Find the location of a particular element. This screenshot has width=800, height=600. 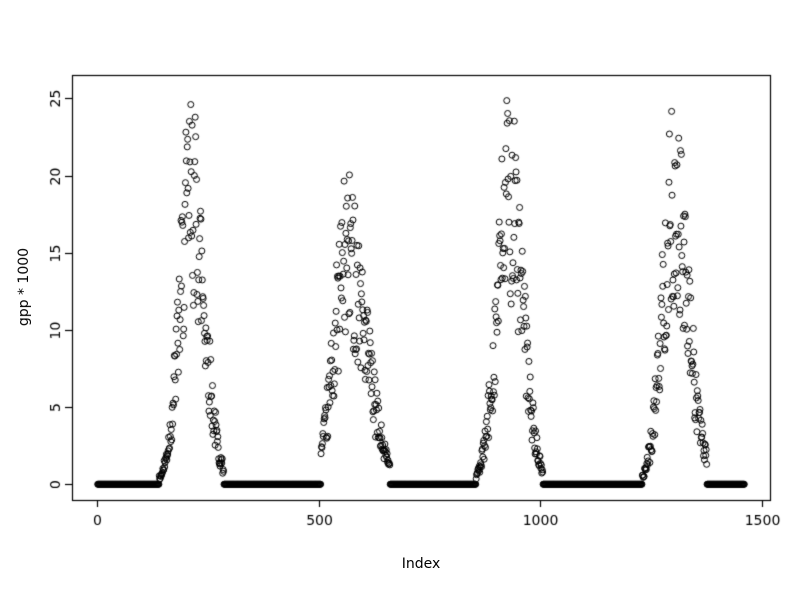

y-axis-label: gpp * 1000 is located at coordinates (24, 287).